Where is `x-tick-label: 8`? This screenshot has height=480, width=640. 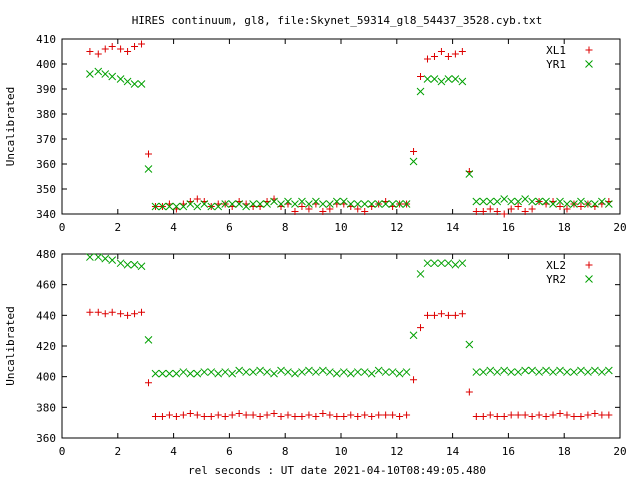 x-tick-label: 8 is located at coordinates (285, 227).